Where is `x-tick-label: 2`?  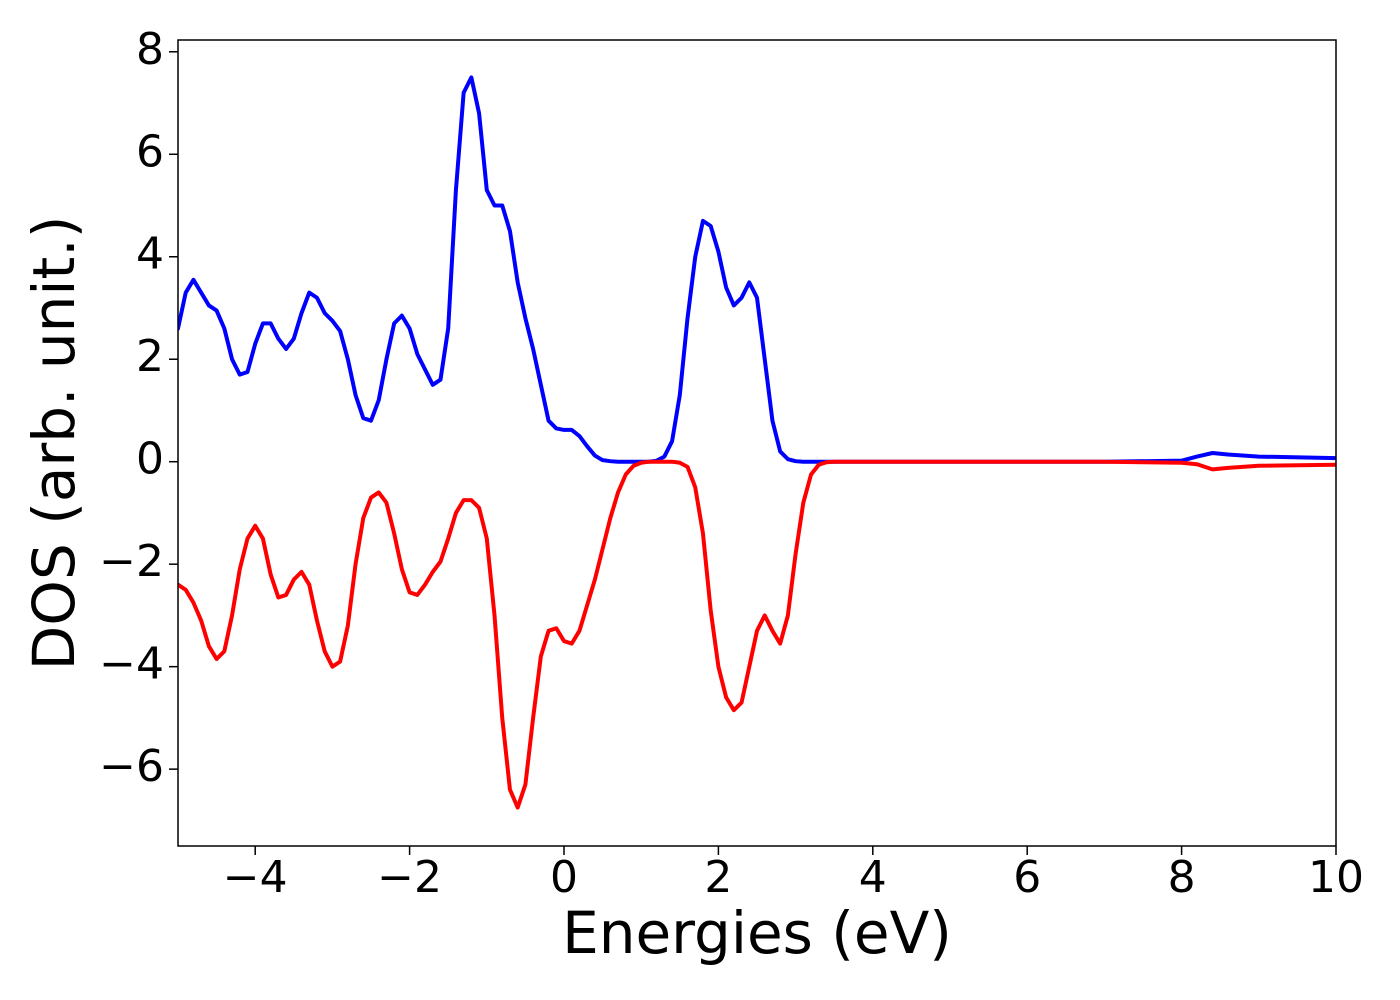
x-tick-label: 2 is located at coordinates (718, 877).